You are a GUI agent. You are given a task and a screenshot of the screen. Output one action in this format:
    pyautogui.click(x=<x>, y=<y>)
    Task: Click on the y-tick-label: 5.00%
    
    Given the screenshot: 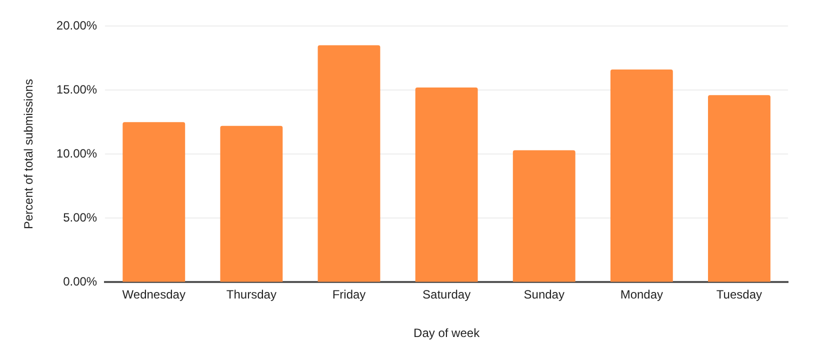 What is the action you would take?
    pyautogui.click(x=80, y=217)
    